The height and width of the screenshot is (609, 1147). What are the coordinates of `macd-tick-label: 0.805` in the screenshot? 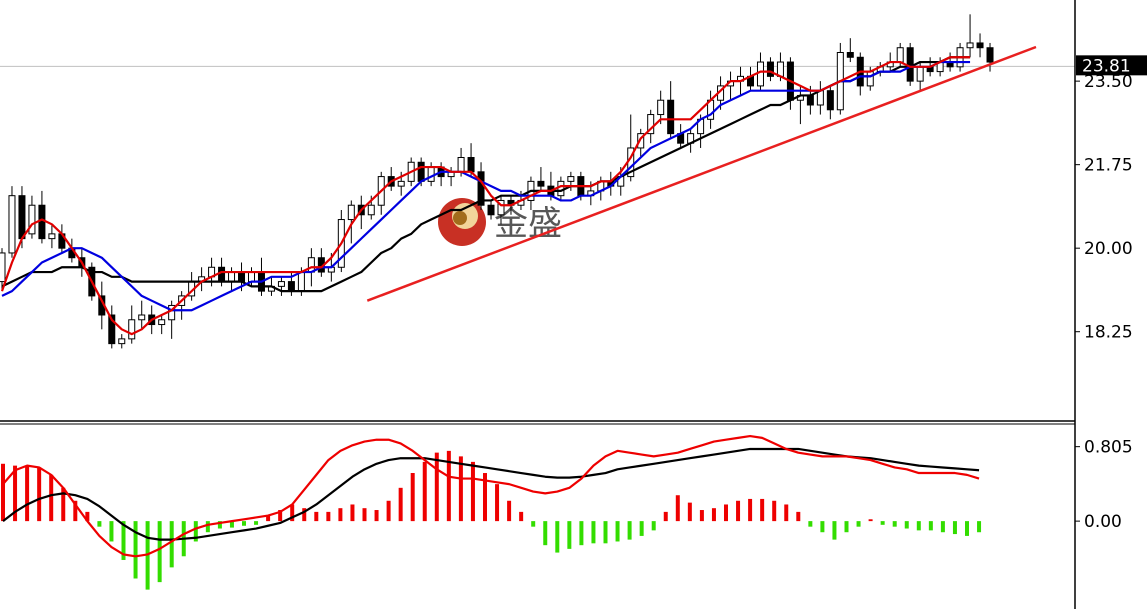 It's located at (1108, 448).